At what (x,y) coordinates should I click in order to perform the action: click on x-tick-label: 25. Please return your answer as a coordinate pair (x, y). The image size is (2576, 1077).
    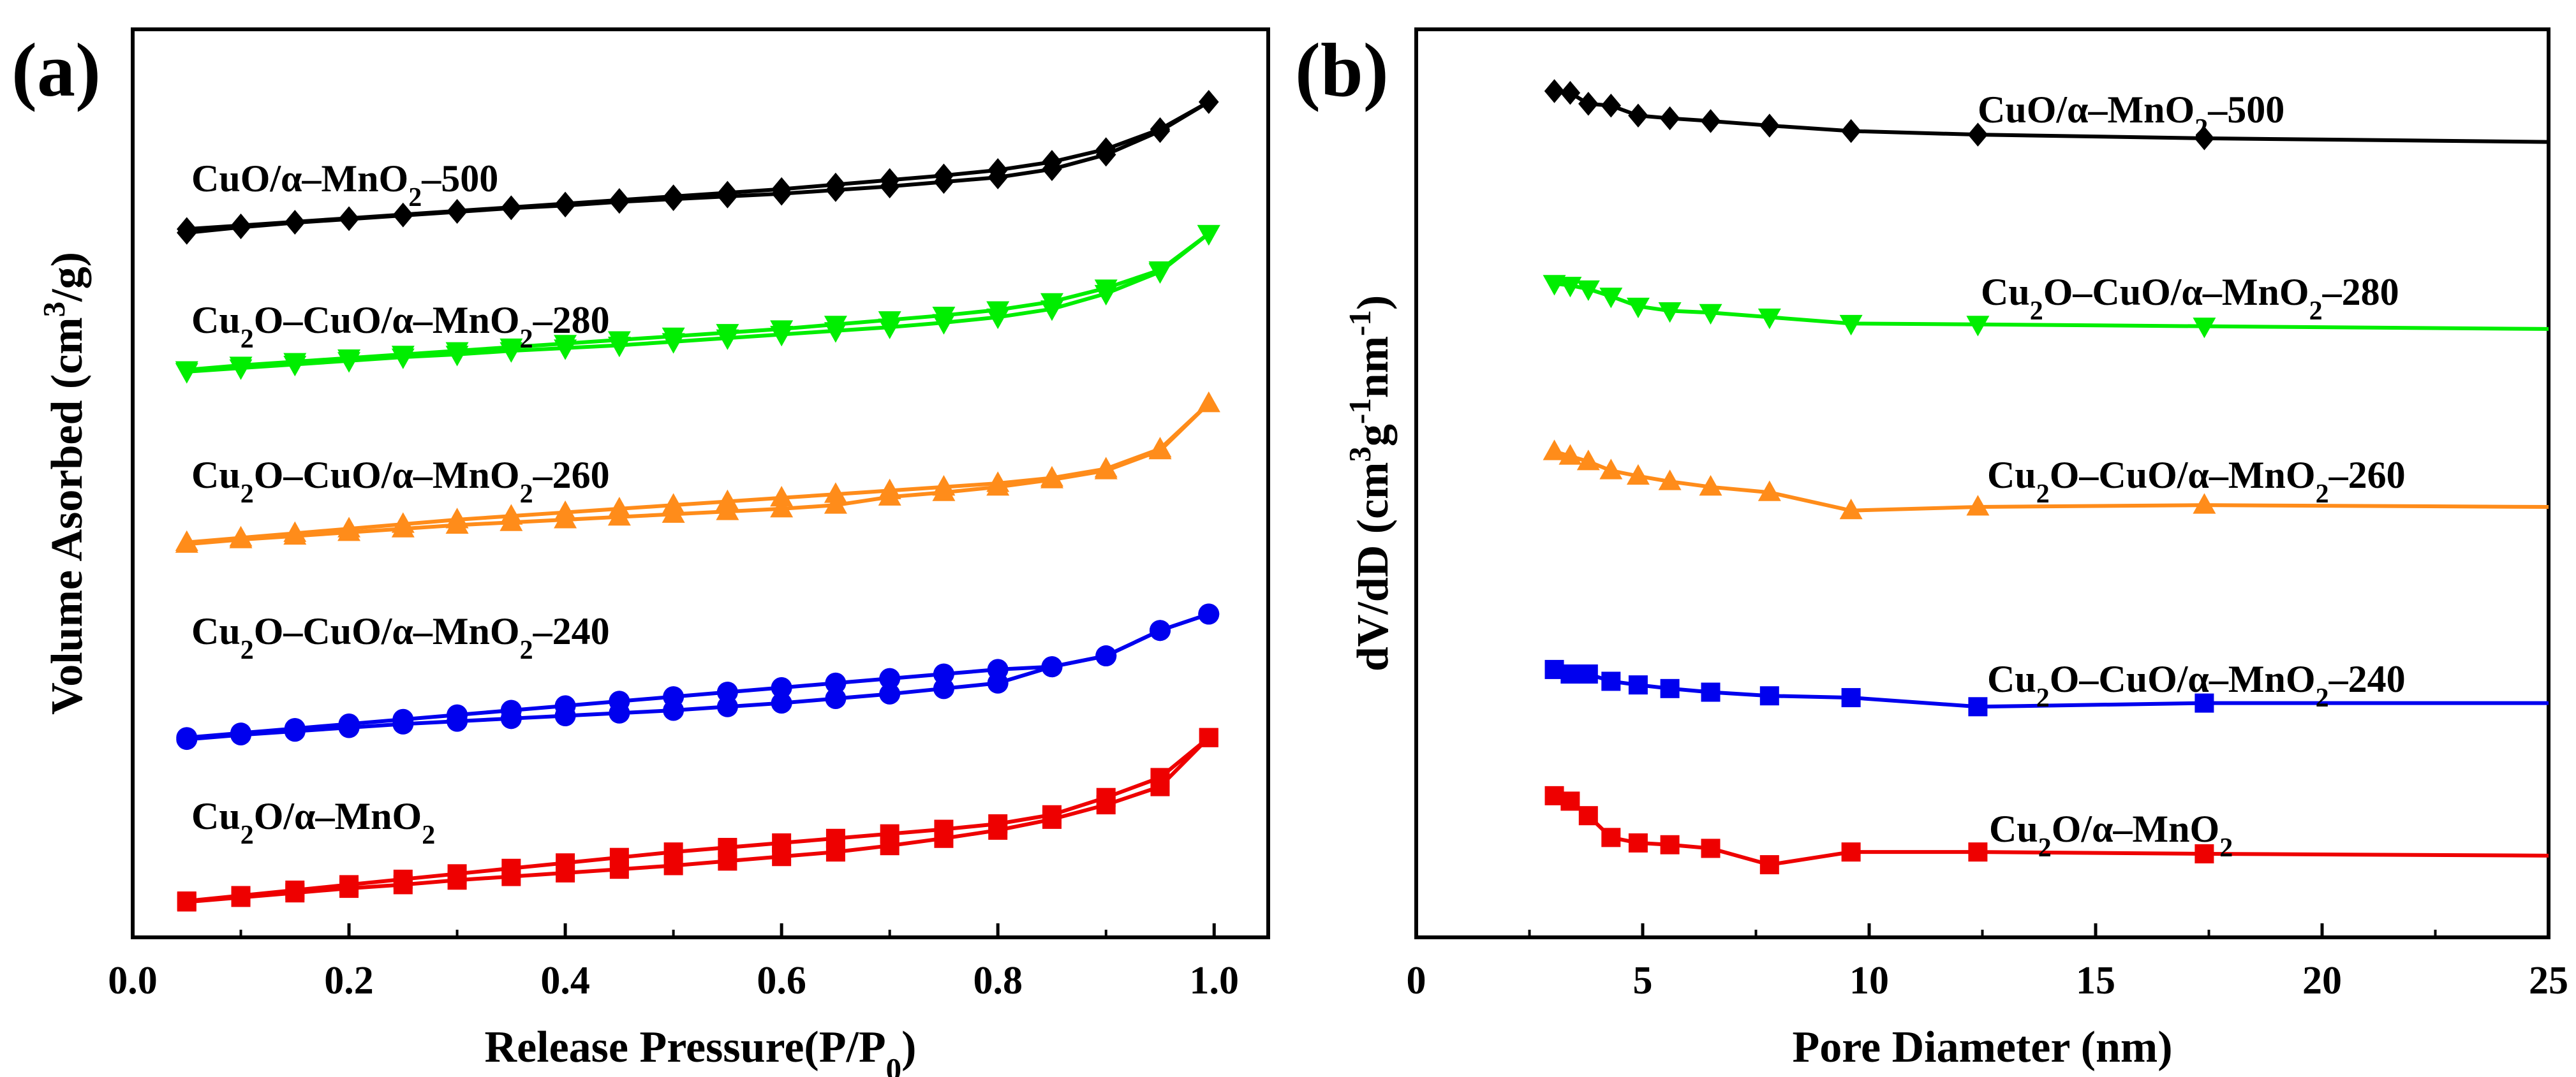
    Looking at the image, I should click on (2548, 980).